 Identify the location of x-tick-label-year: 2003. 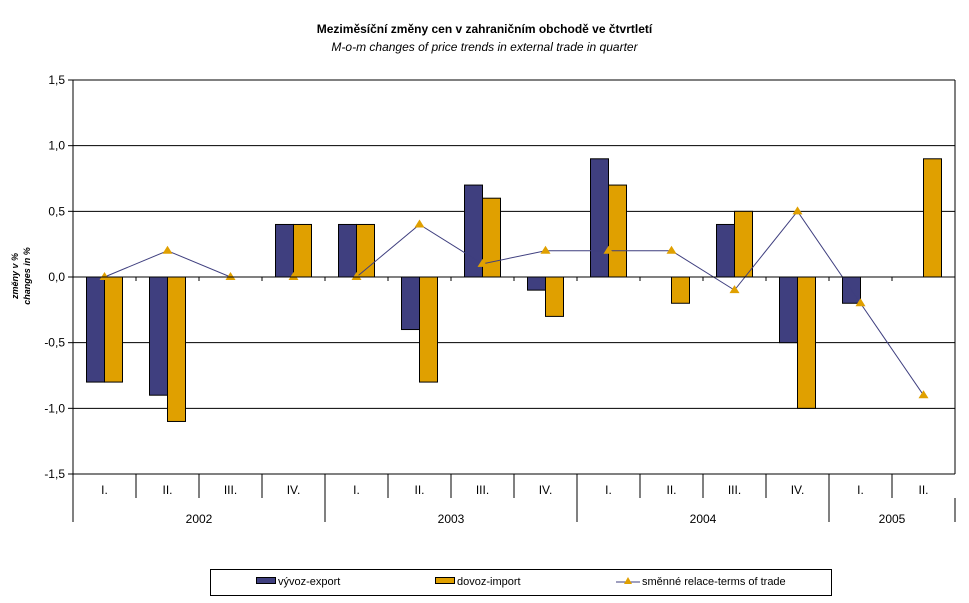
(451, 519).